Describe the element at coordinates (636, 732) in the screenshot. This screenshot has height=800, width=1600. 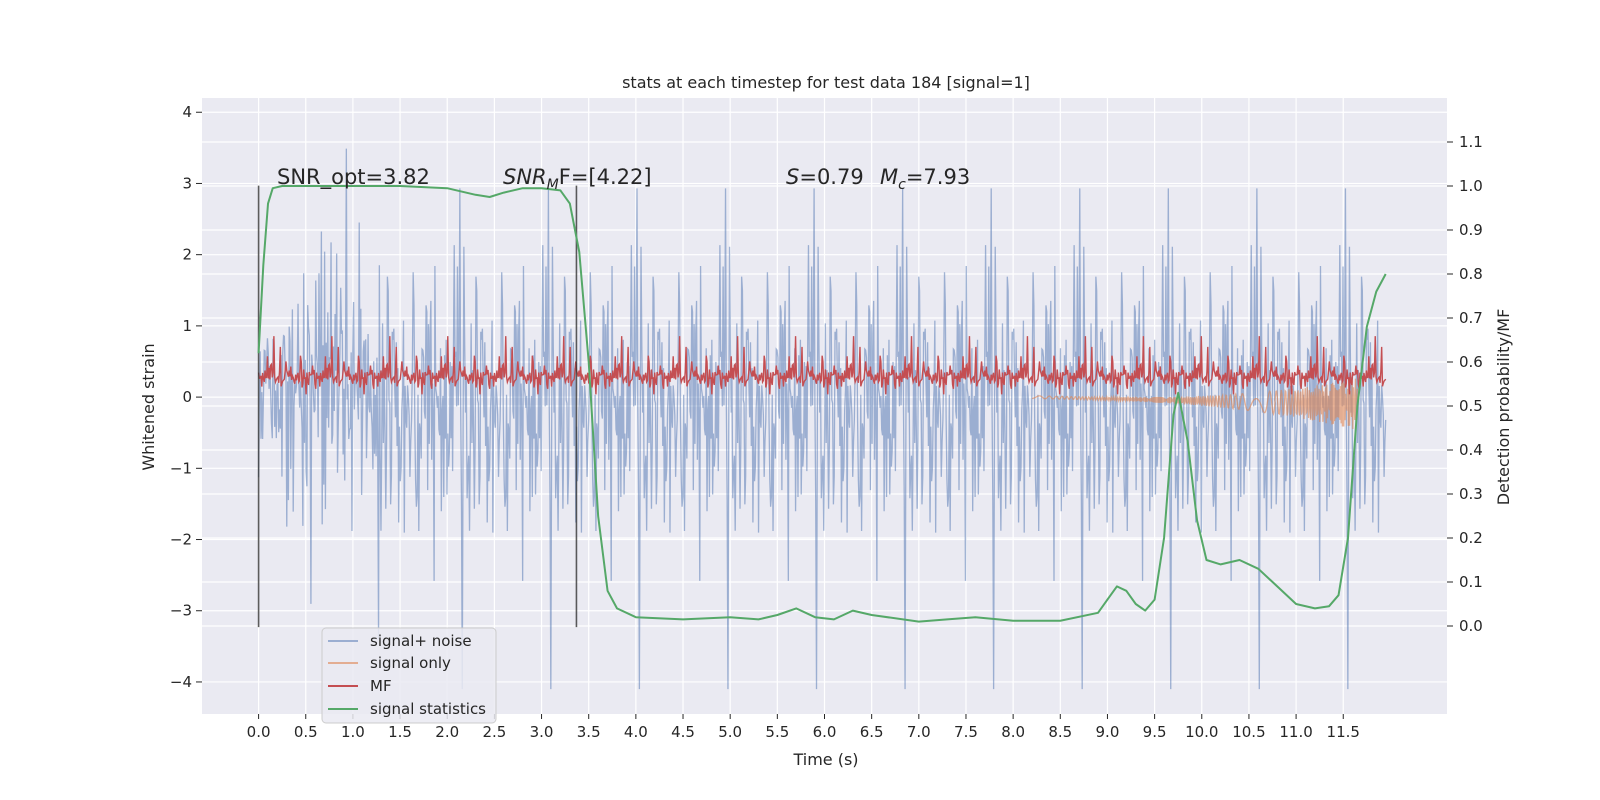
I see `x-tick-label: 4.0` at that location.